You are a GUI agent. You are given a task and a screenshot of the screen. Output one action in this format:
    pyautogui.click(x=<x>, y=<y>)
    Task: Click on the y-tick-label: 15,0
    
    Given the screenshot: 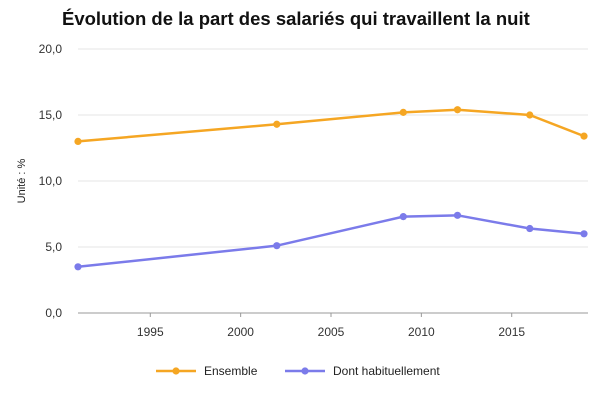 What is the action you would take?
    pyautogui.click(x=51, y=115)
    